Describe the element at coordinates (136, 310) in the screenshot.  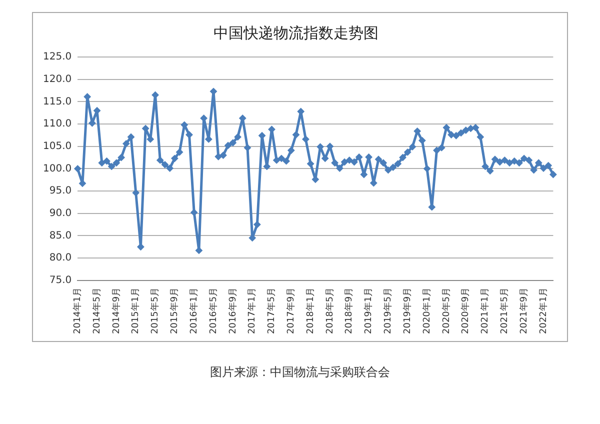
I see `x-tick-label: 2015年1月` at that location.